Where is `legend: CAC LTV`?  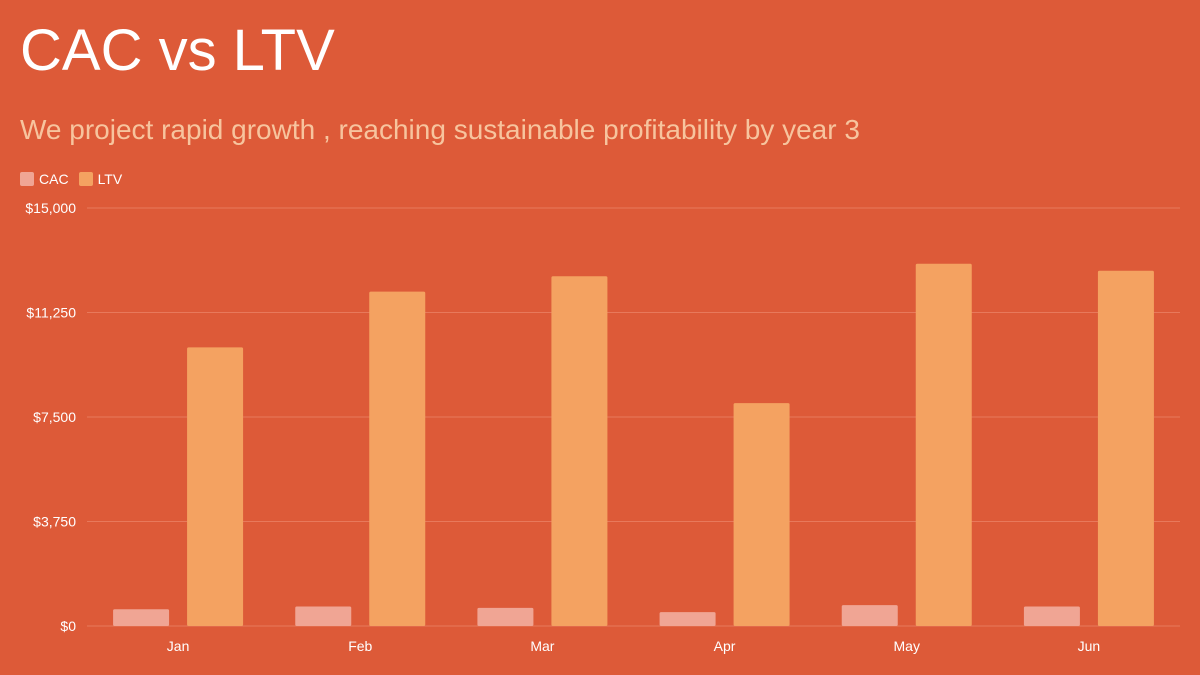
legend: CAC LTV is located at coordinates (72, 179).